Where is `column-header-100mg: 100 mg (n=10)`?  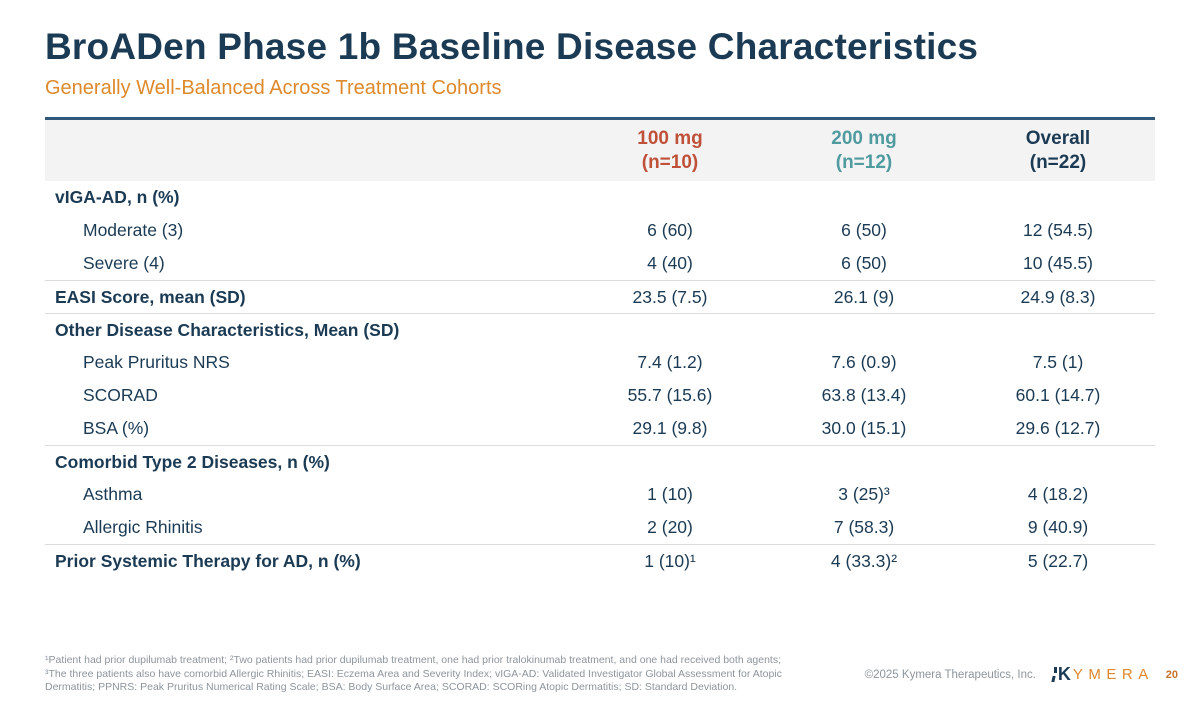 column-header-100mg: 100 mg (n=10) is located at coordinates (670, 151).